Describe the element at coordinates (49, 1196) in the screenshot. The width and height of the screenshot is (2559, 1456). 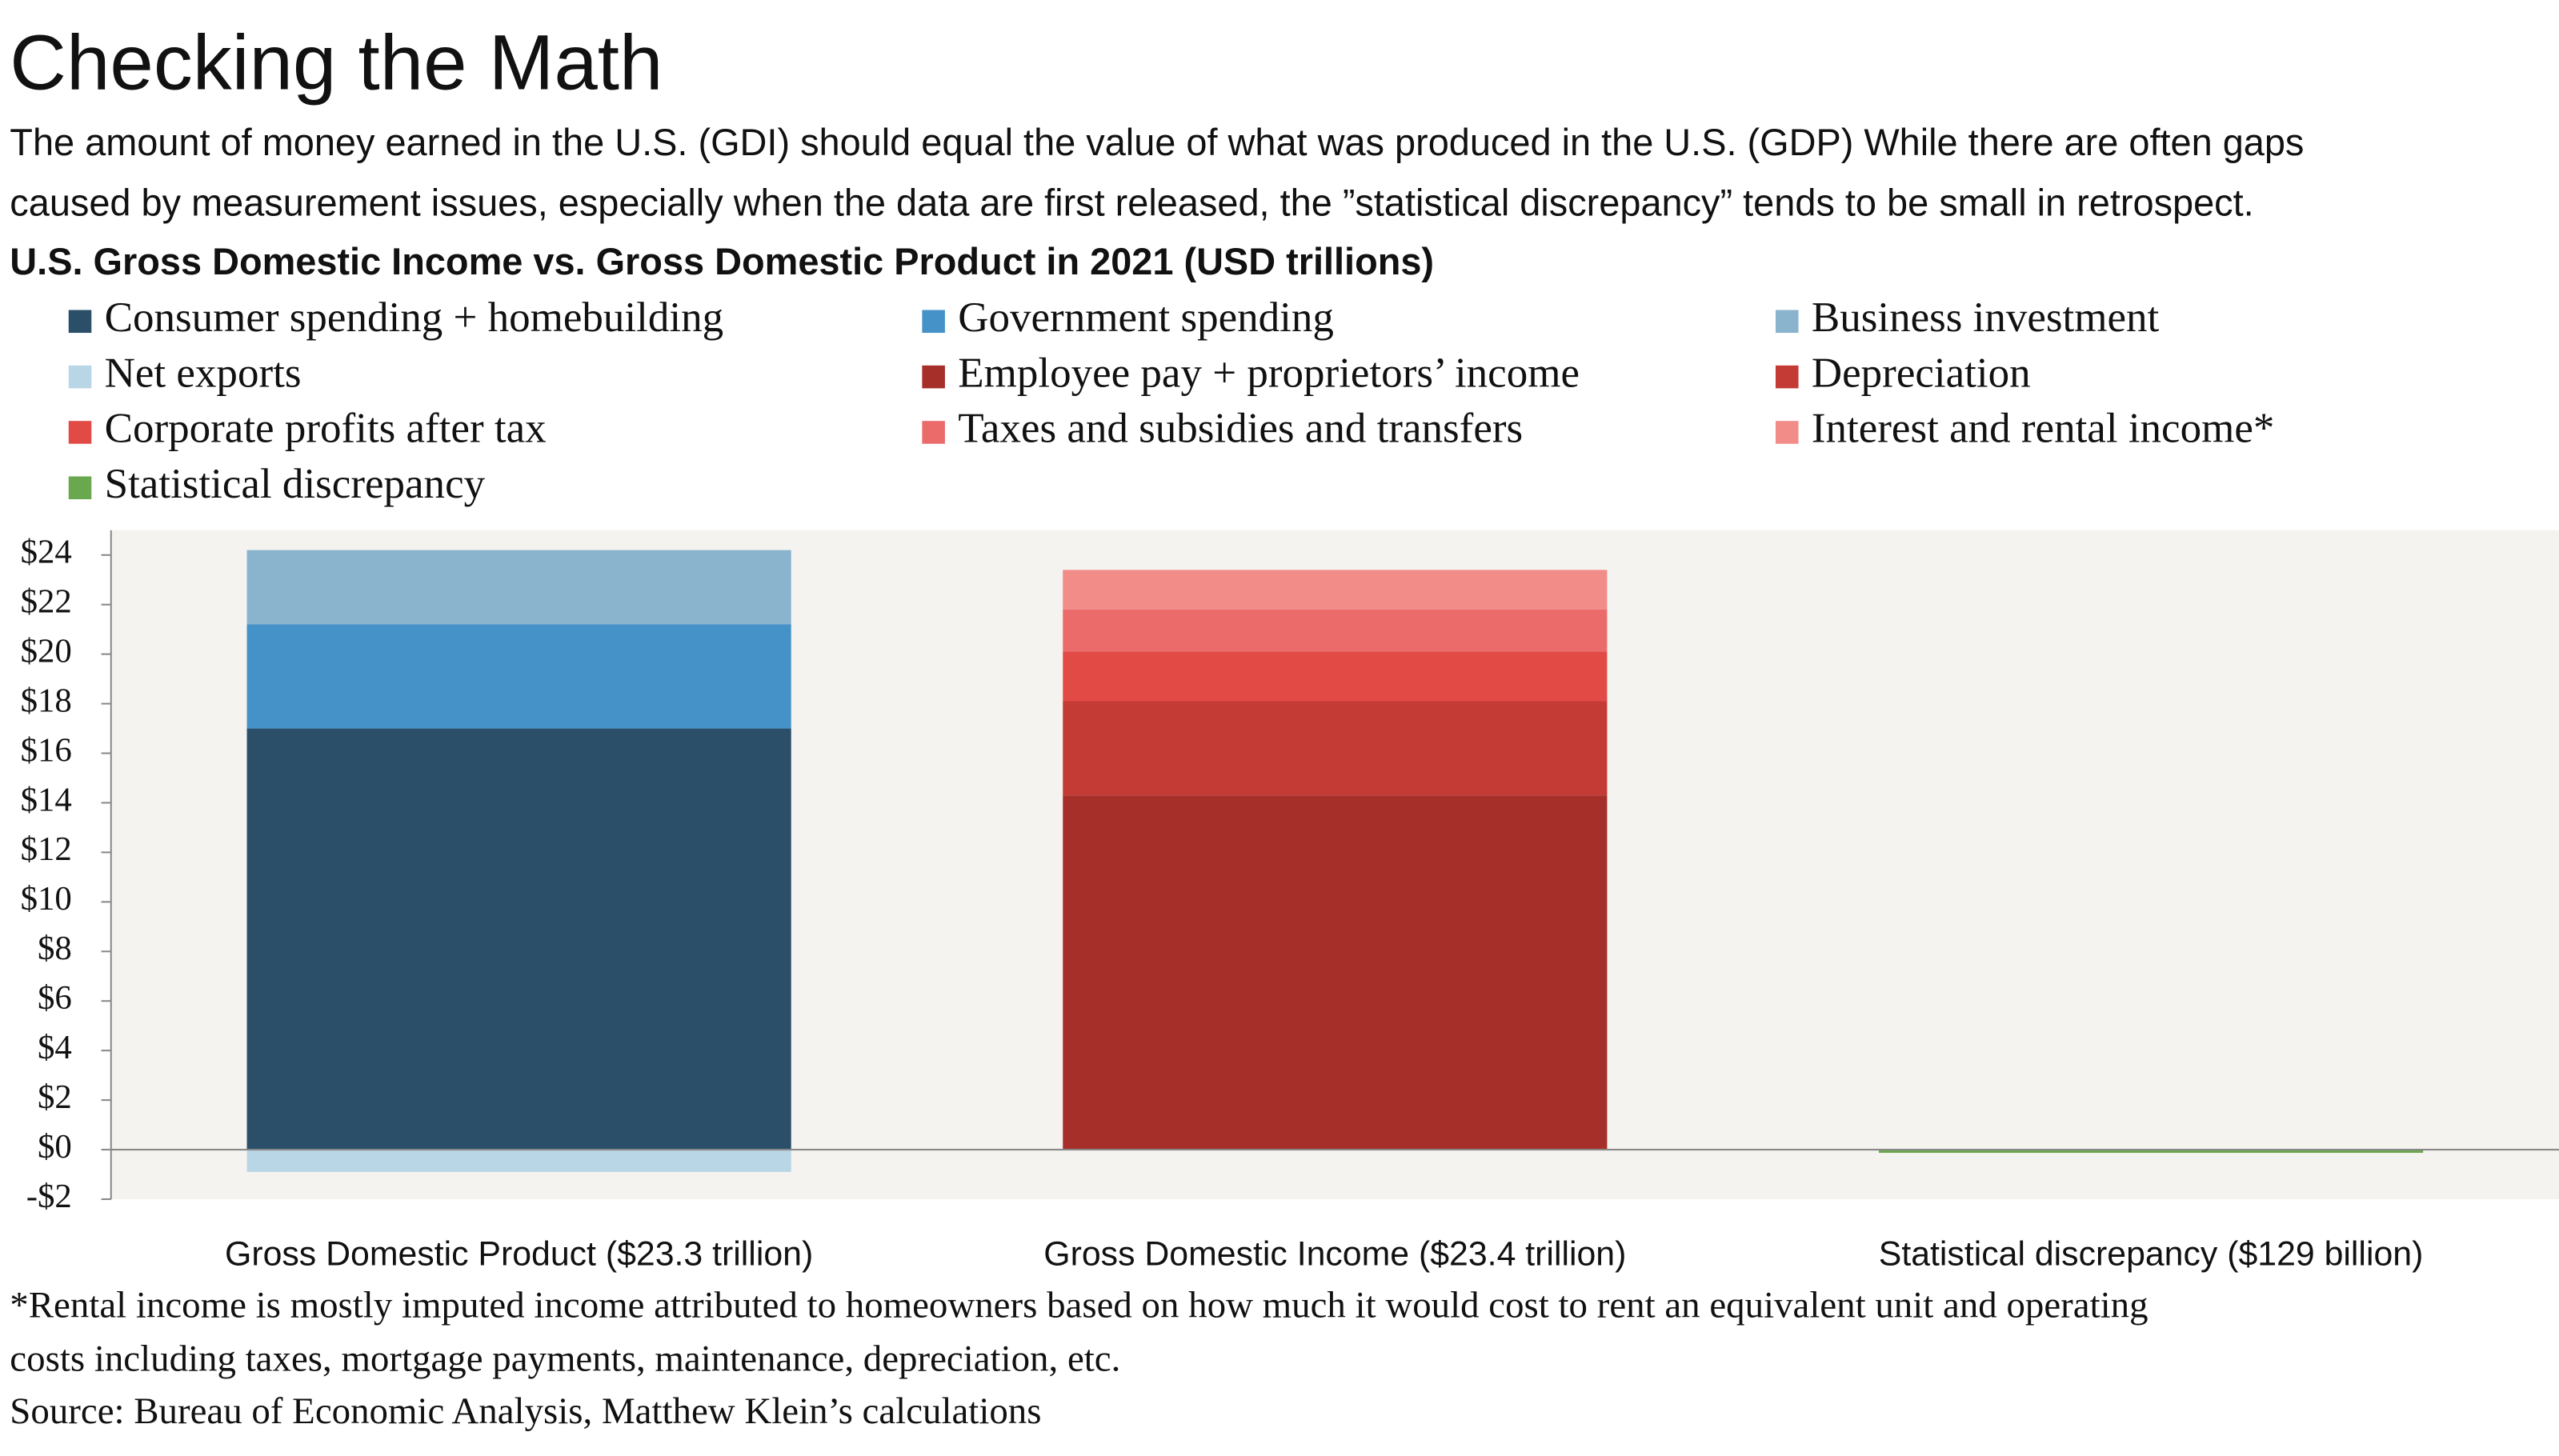
I see `y-tick-label: -$2` at that location.